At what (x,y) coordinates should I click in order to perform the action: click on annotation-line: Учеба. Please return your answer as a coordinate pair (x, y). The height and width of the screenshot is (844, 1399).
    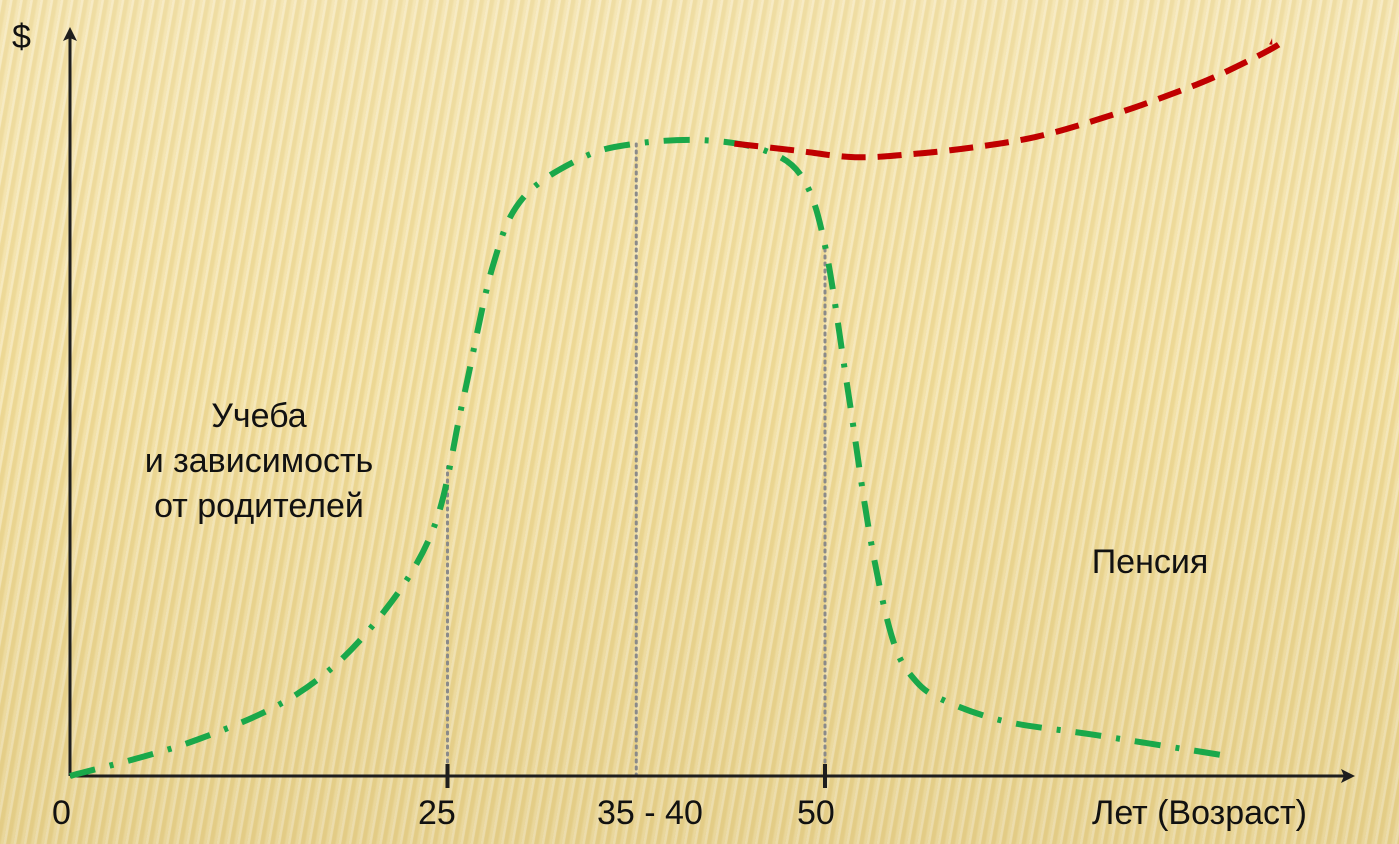
    Looking at the image, I should click on (259, 416).